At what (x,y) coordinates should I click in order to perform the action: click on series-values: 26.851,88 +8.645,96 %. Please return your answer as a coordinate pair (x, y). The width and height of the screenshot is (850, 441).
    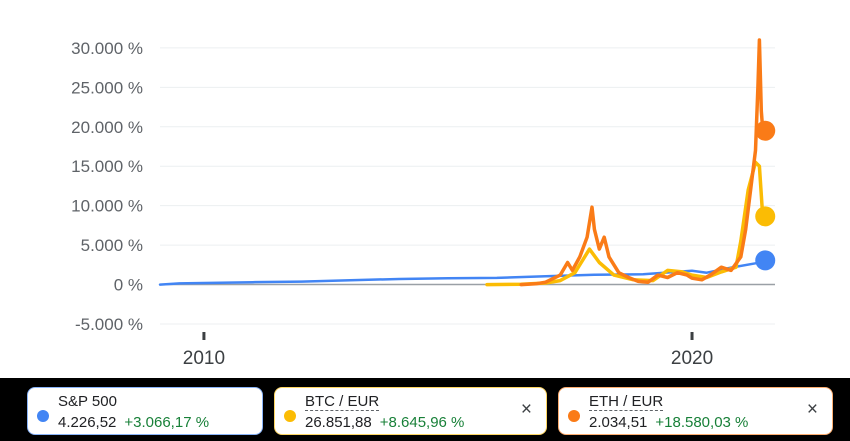
    Looking at the image, I should click on (384, 422).